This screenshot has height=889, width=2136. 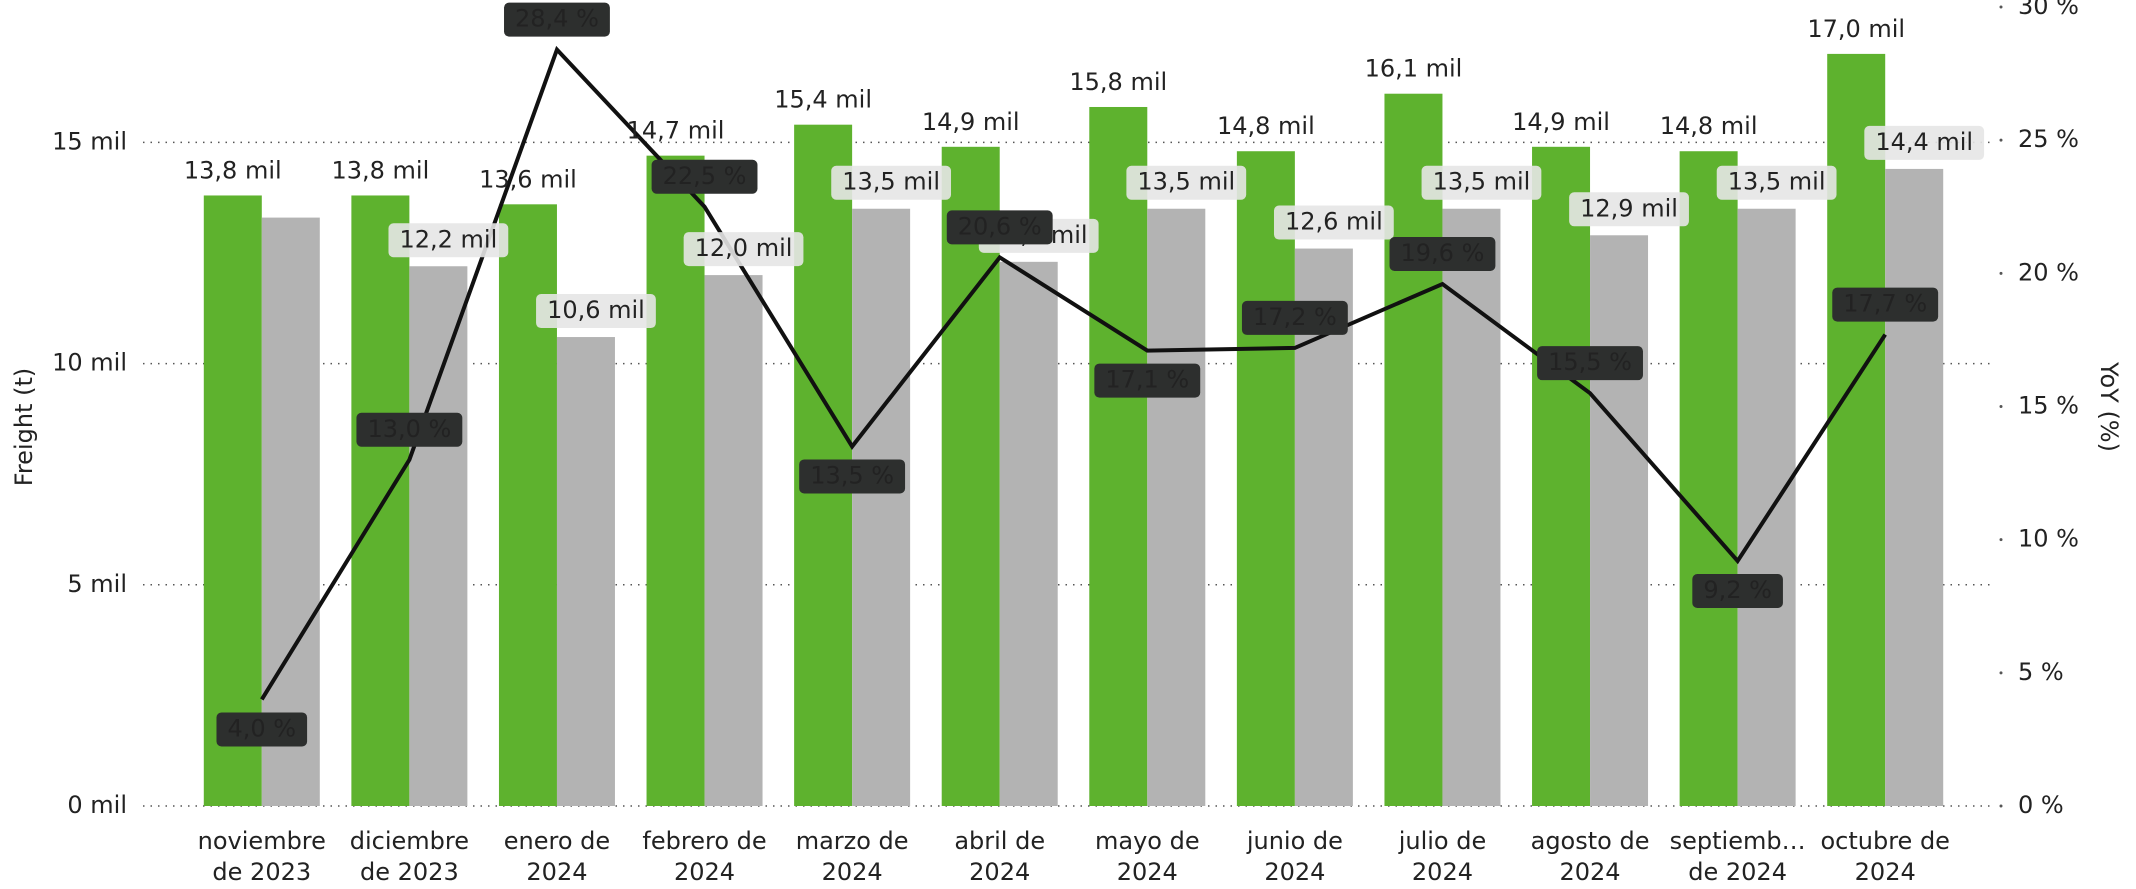 I want to click on data-label: 12,2 mil, so click(x=448, y=239).